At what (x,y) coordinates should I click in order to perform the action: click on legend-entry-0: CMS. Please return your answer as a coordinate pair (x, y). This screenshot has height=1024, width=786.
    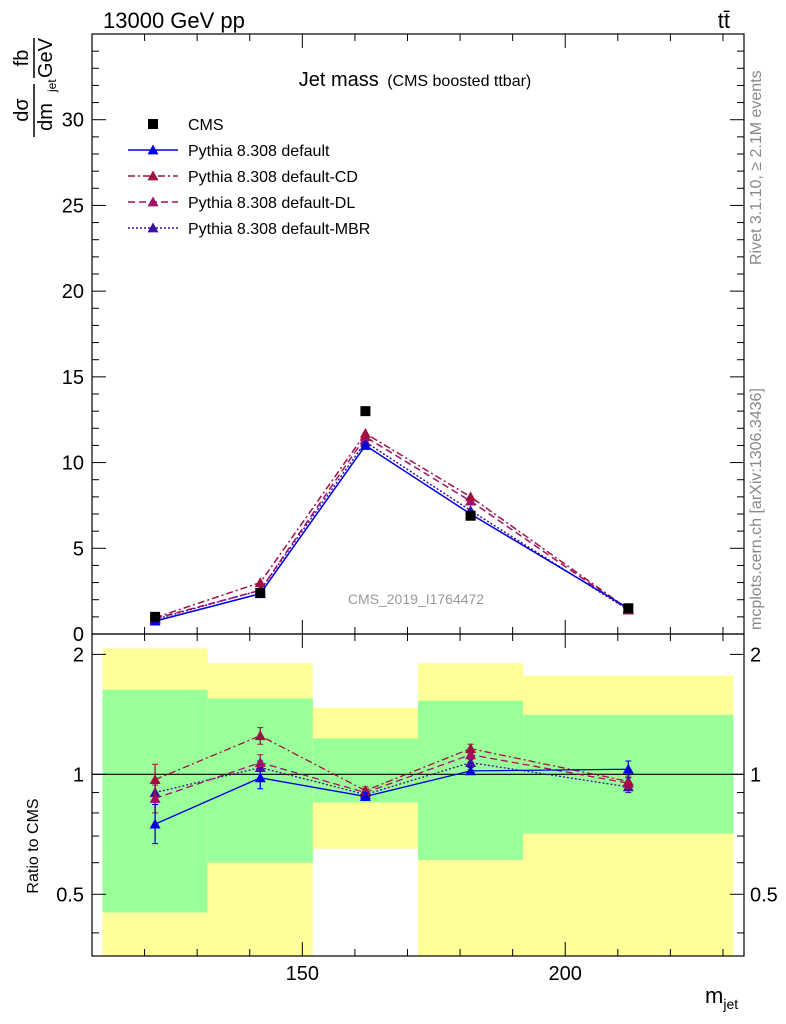
    Looking at the image, I should click on (186, 125).